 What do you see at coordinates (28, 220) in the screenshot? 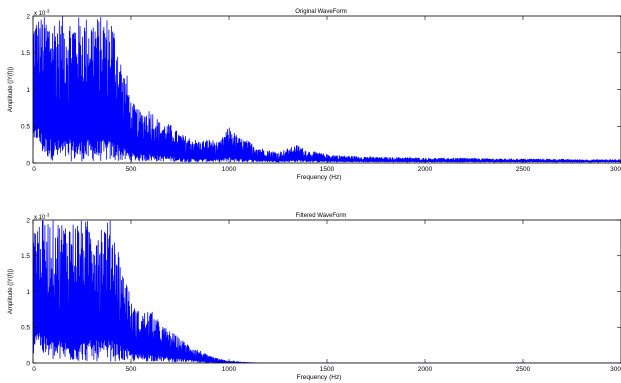
I see `y-tick-label-filtered-4: 2` at bounding box center [28, 220].